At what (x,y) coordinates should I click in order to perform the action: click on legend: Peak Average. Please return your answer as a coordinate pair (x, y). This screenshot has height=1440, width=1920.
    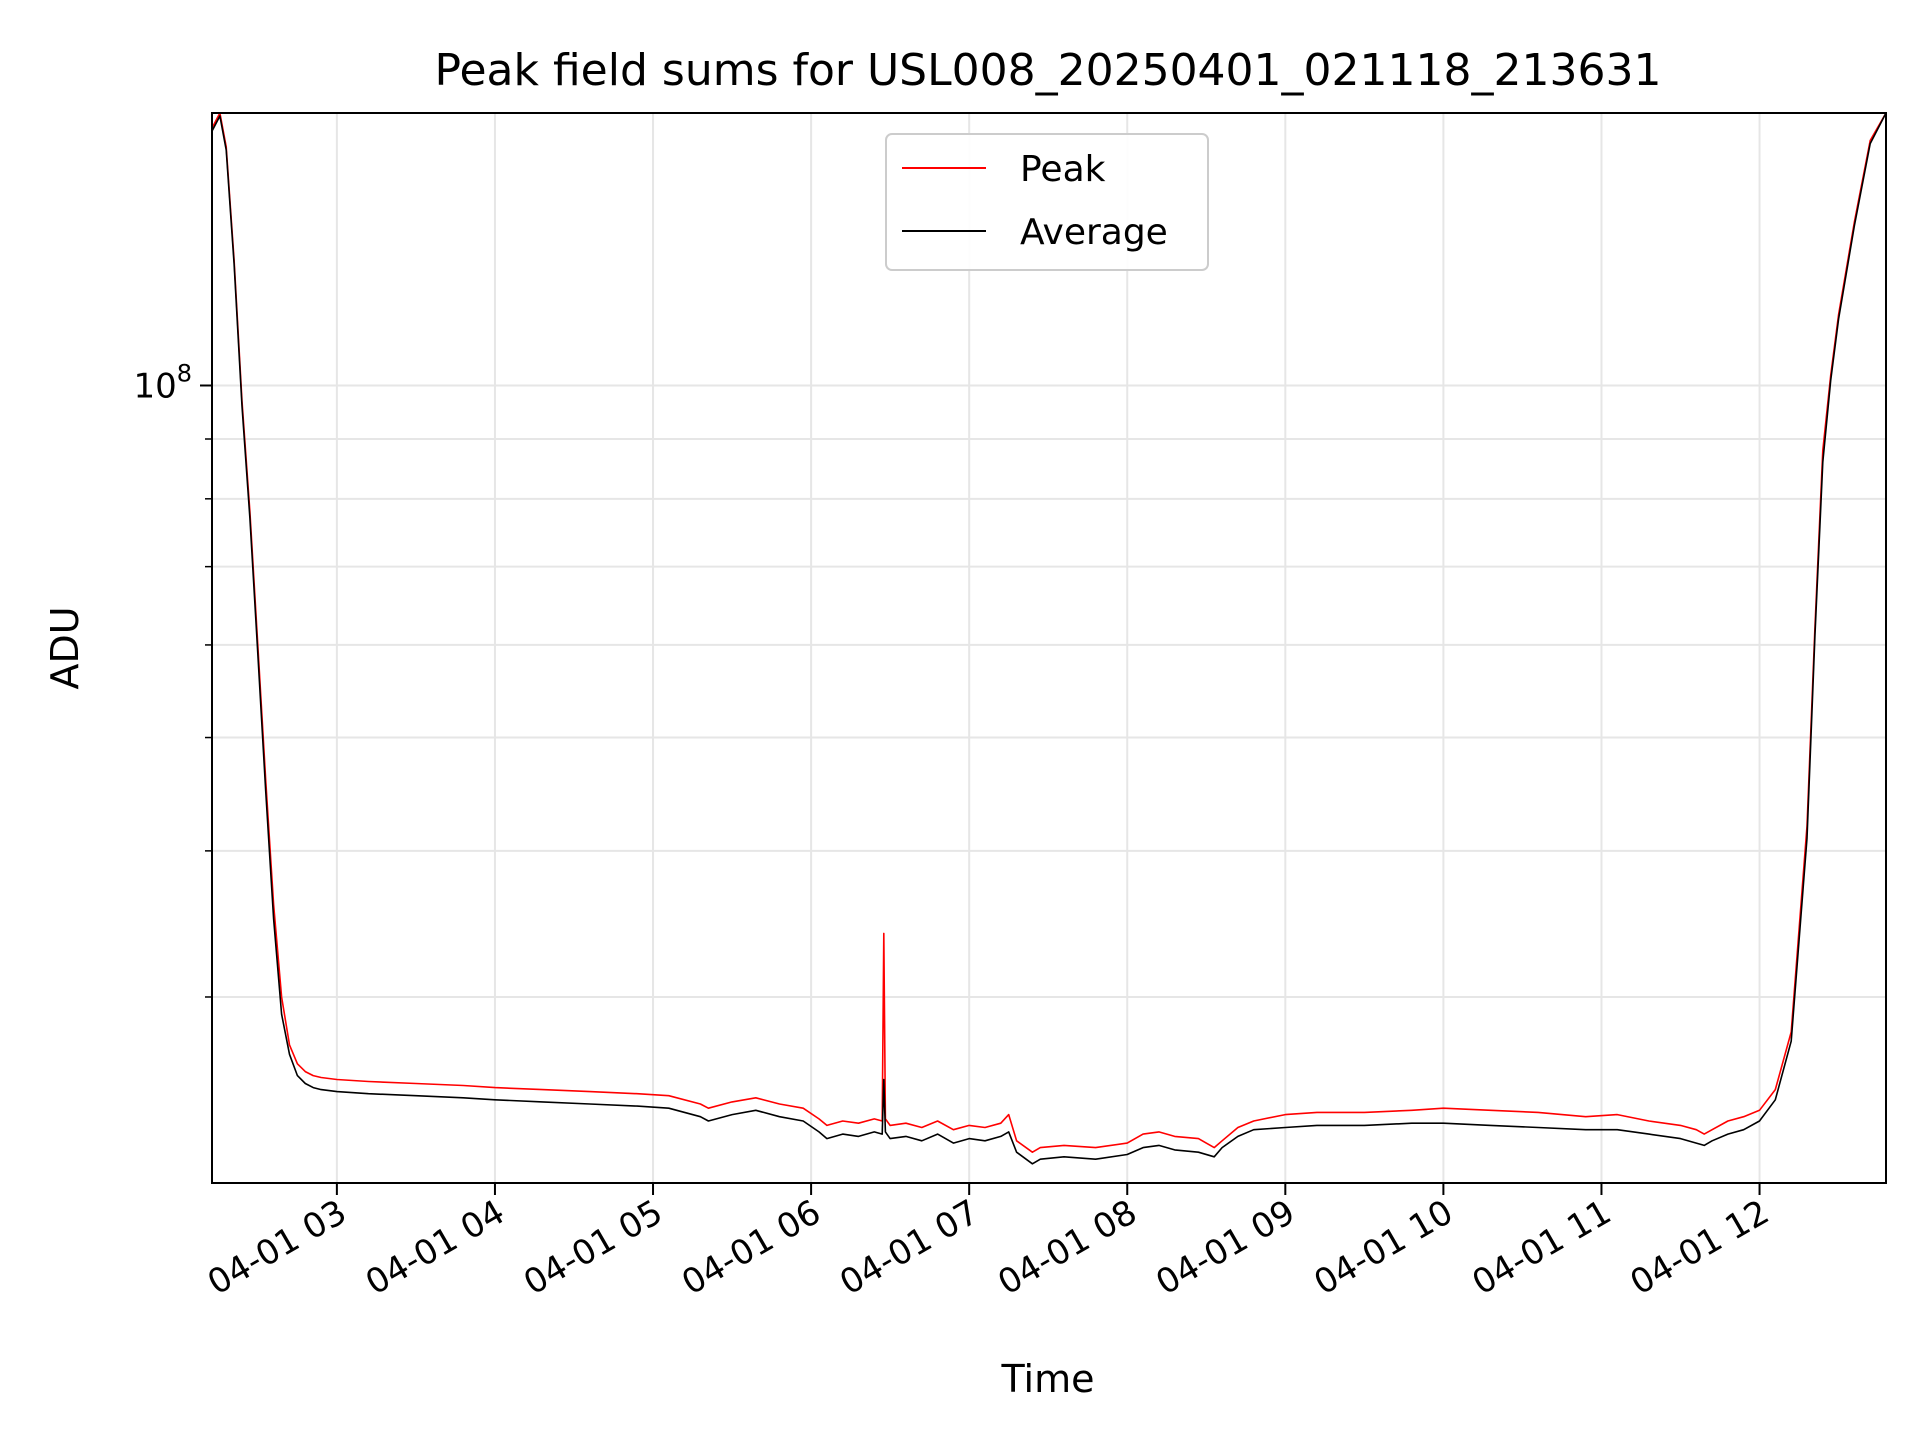
    Looking at the image, I should click on (1047, 202).